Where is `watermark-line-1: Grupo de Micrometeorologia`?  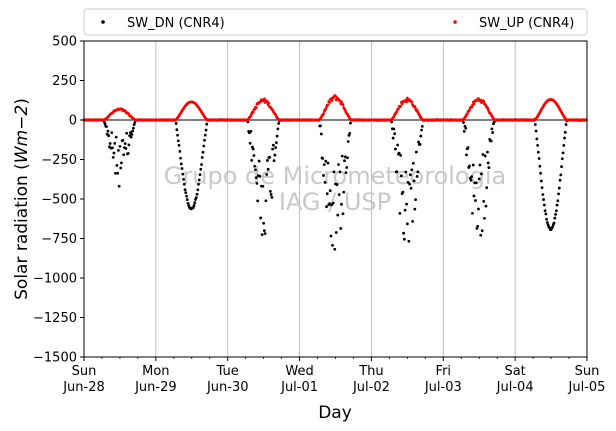 watermark-line-1: Grupo de Micrometeorologia is located at coordinates (335, 176).